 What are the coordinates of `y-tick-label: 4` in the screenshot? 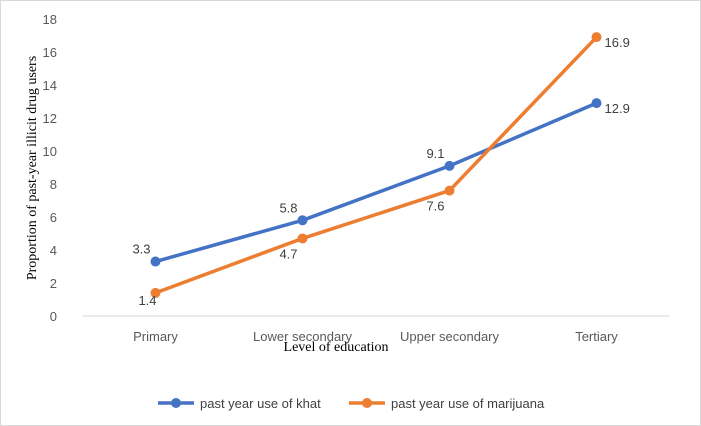 It's located at (53, 250).